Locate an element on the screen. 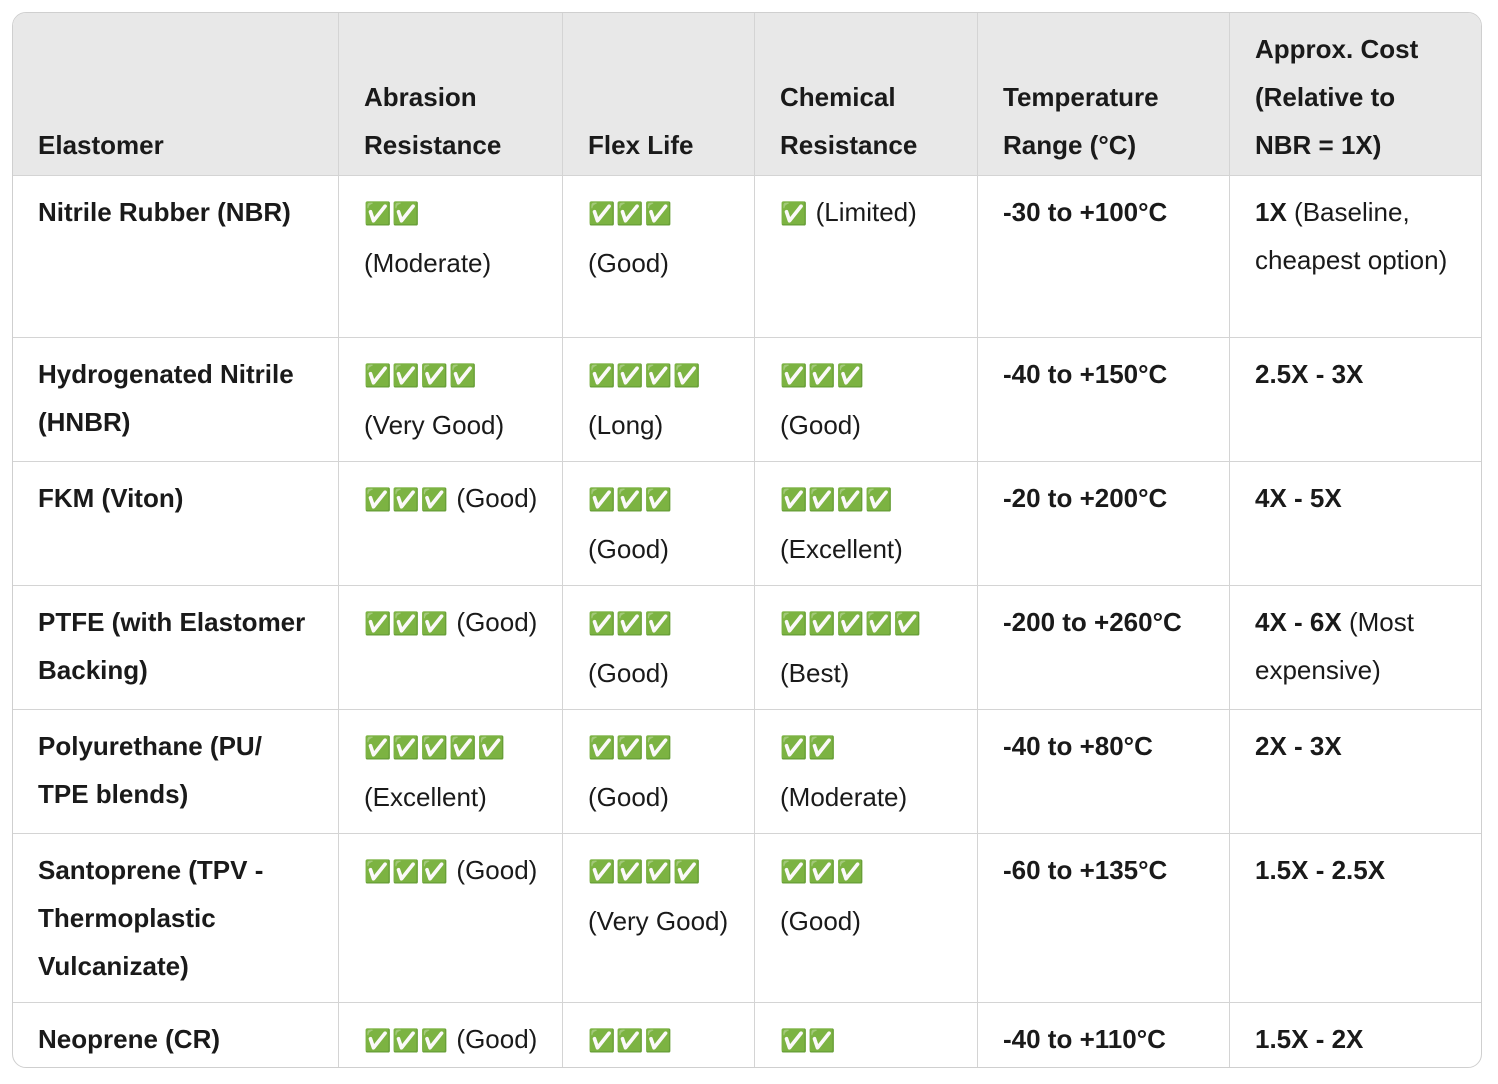 This screenshot has height=1084, width=1498. header-cell: Chemical Resistance is located at coordinates (866, 94).